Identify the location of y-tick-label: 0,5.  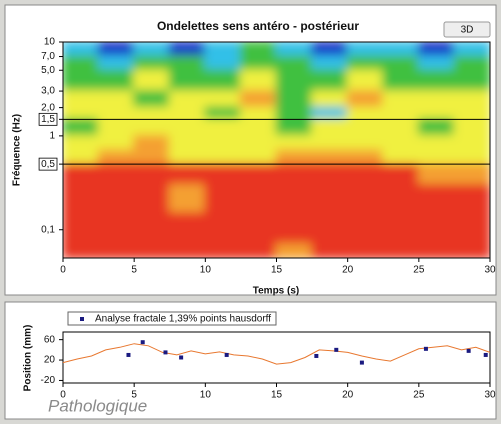
(48, 164).